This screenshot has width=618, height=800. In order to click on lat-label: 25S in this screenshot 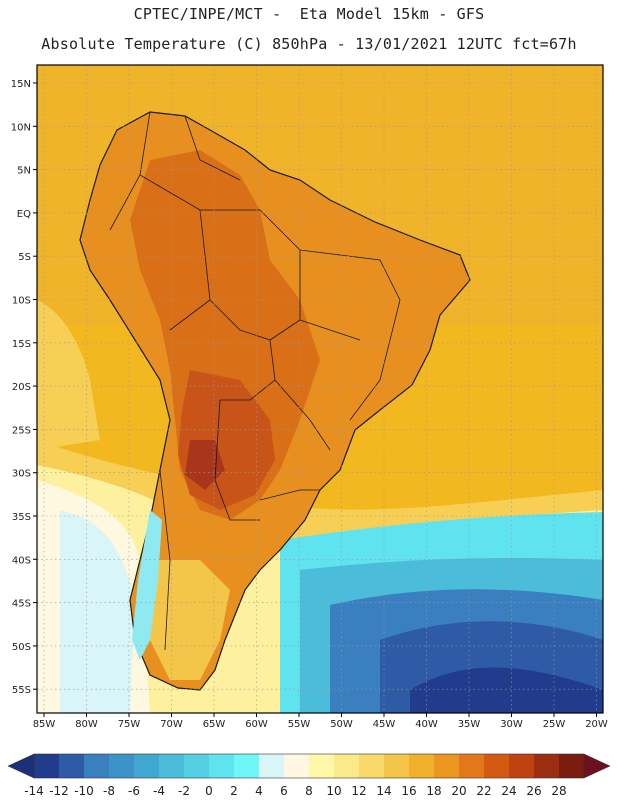, I will do `click(21, 430)`.